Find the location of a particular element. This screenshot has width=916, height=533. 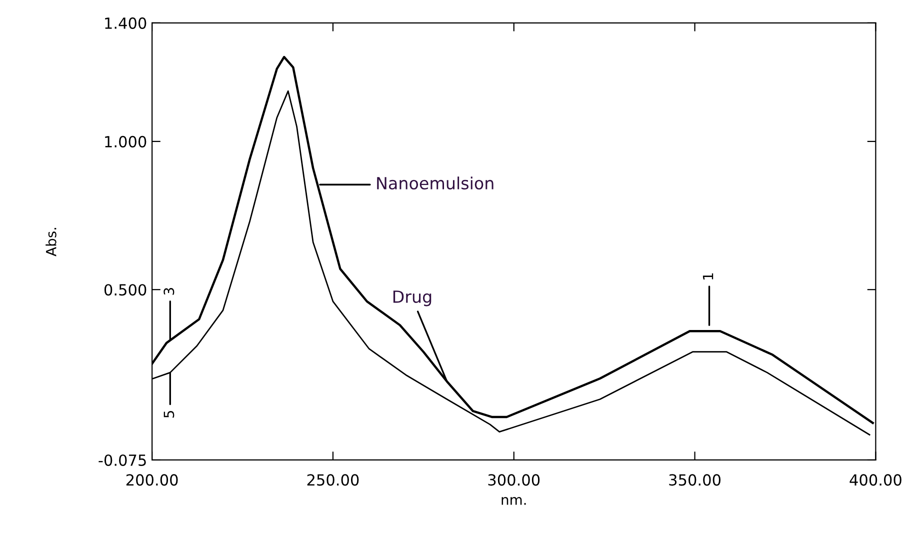

x-tick-label: 200.00 is located at coordinates (152, 480).